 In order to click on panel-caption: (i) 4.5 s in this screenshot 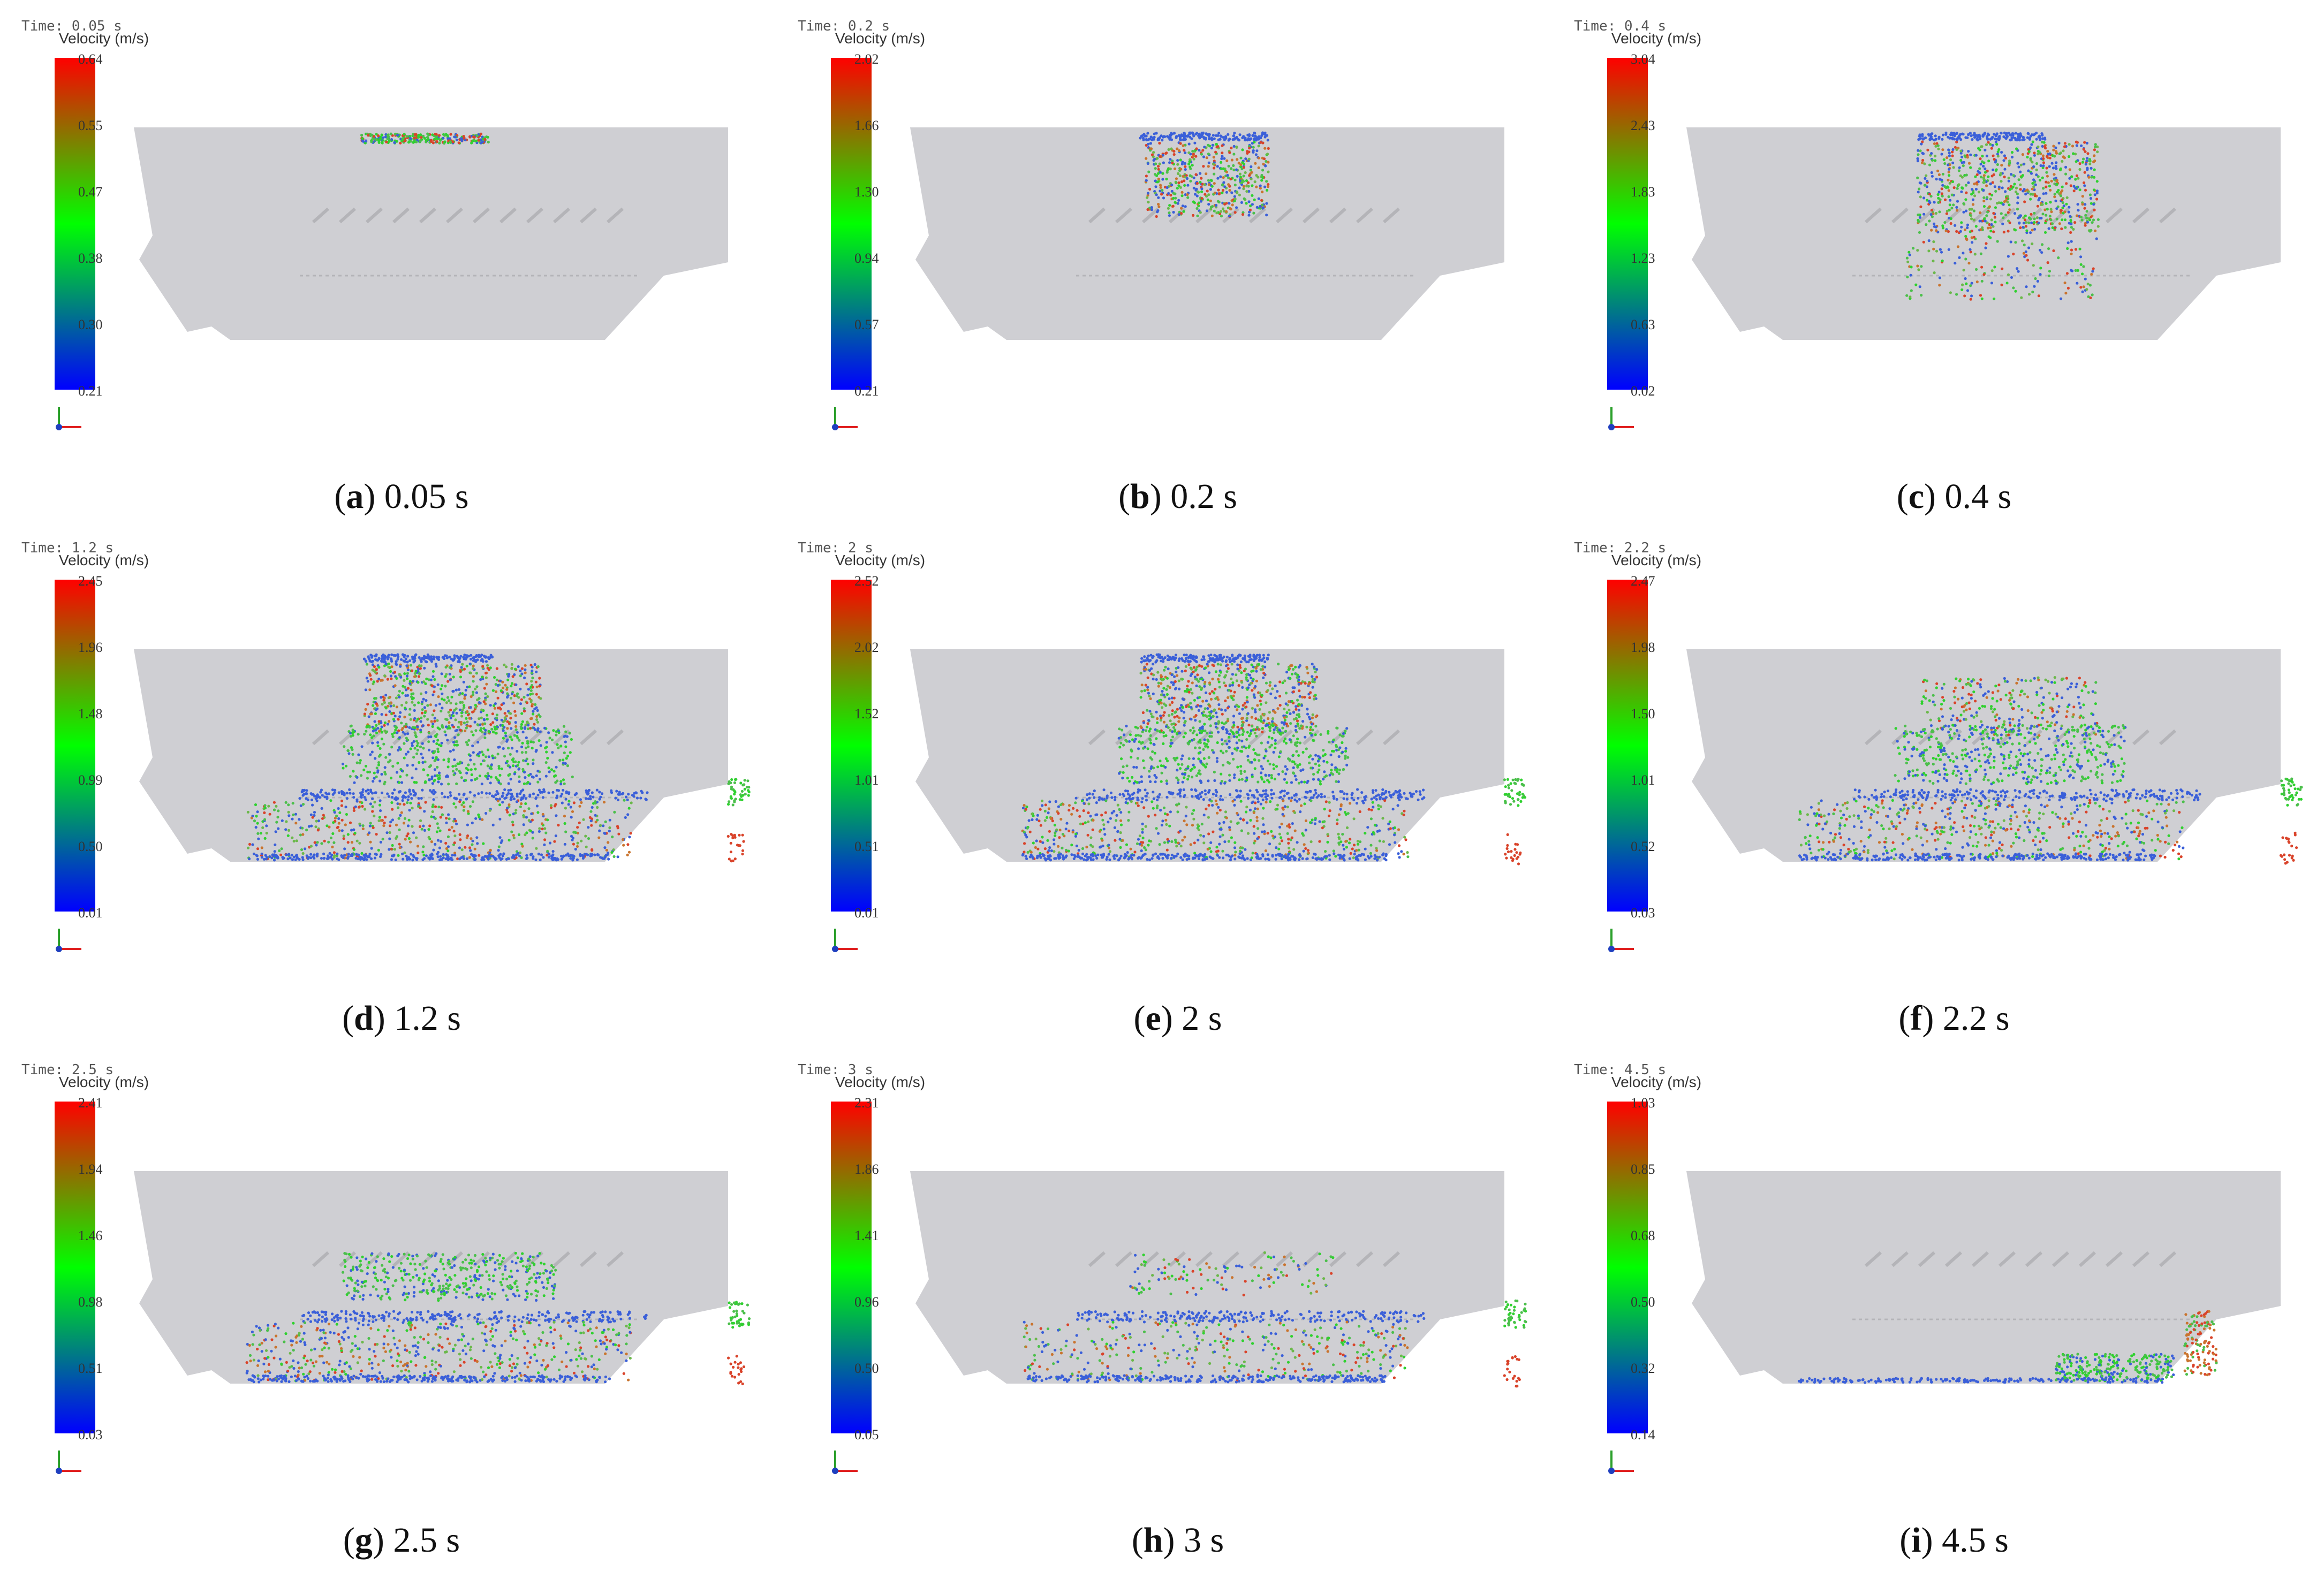, I will do `click(1954, 1540)`.